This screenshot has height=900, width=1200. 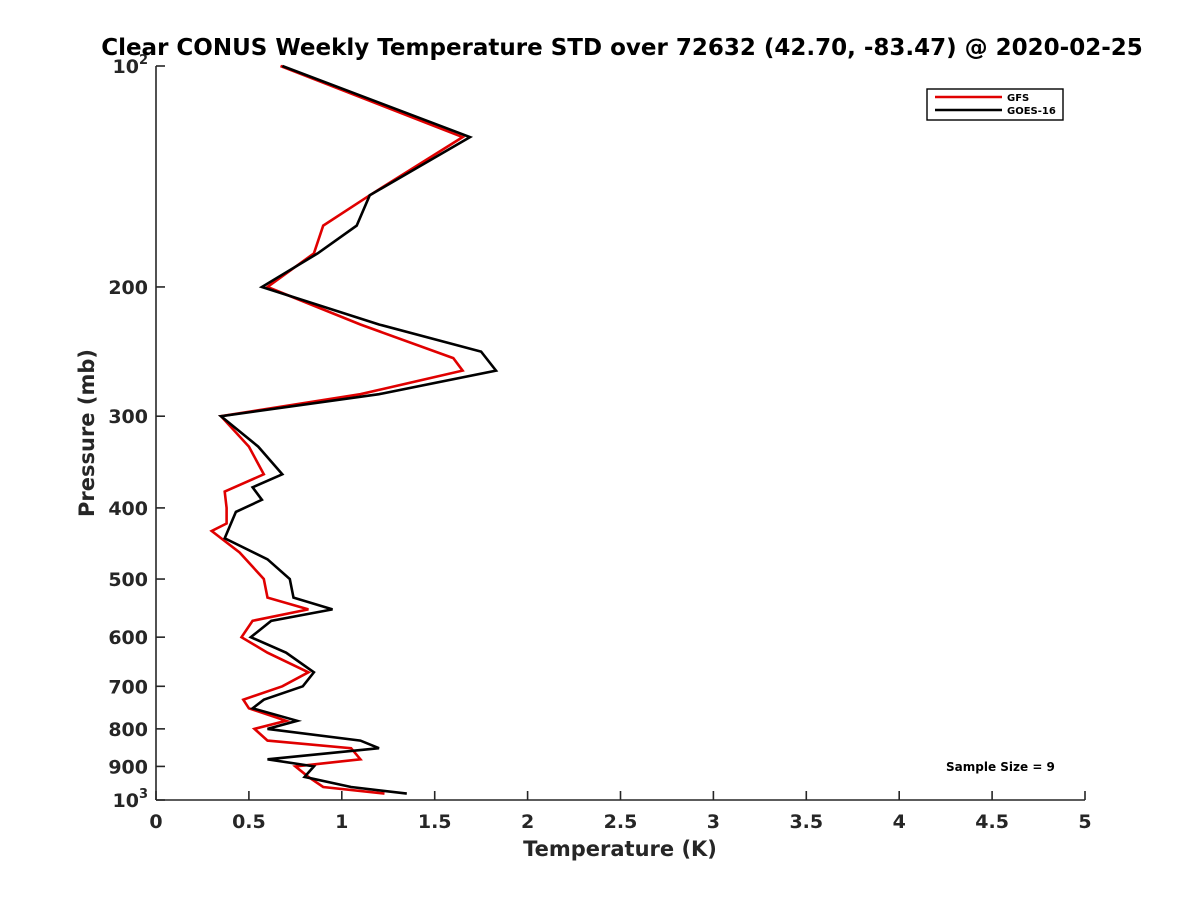 I want to click on x-tick-label: 0.5, so click(x=249, y=822).